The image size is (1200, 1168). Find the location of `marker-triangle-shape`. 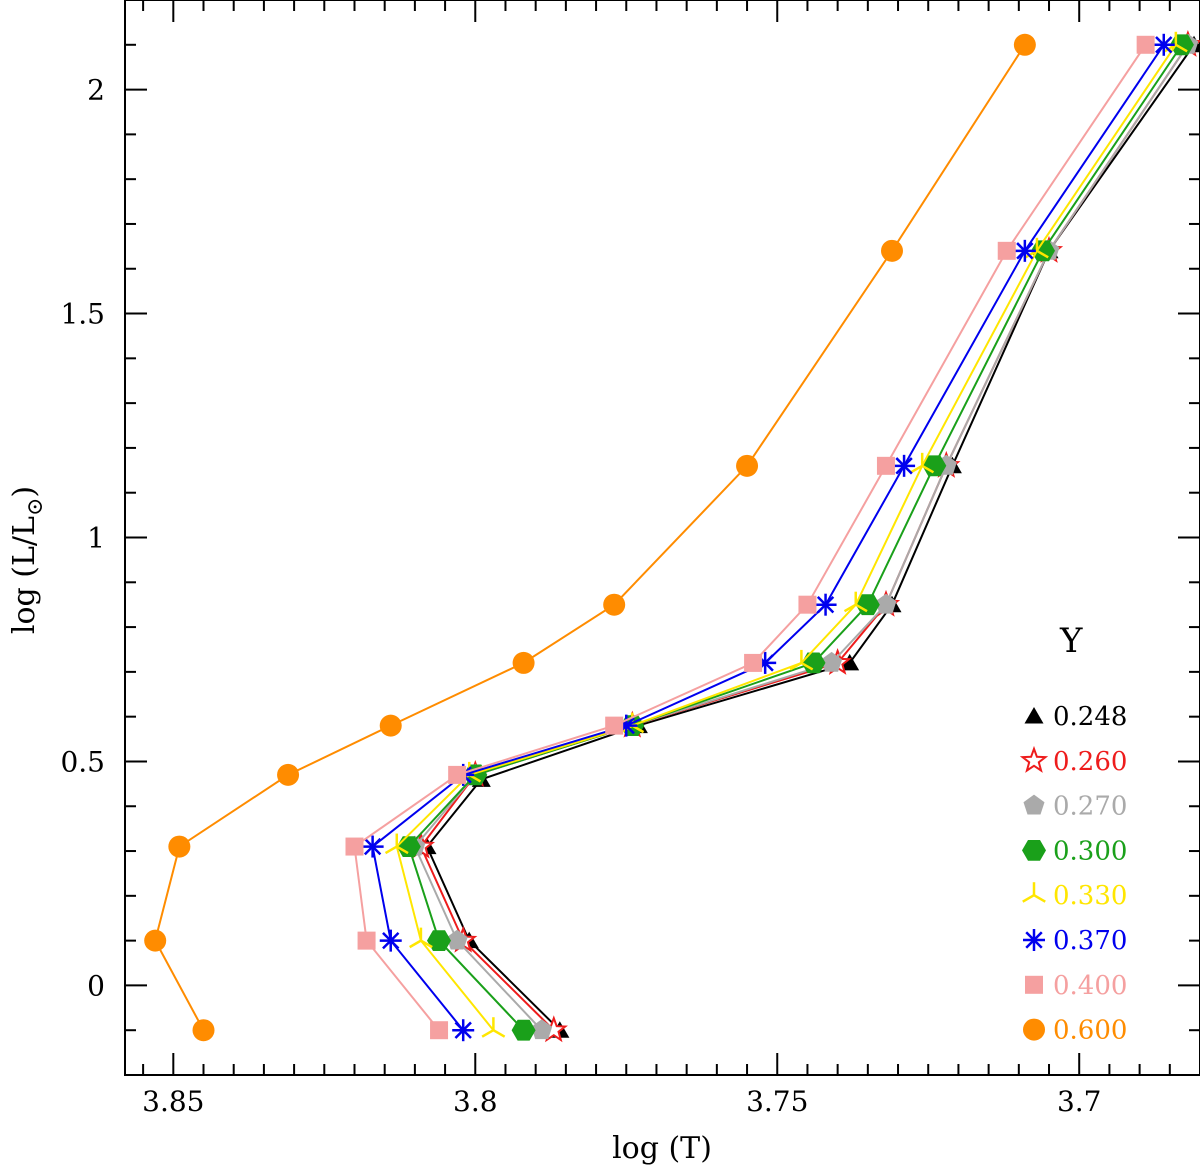

marker-triangle-shape is located at coordinates (850, 662).